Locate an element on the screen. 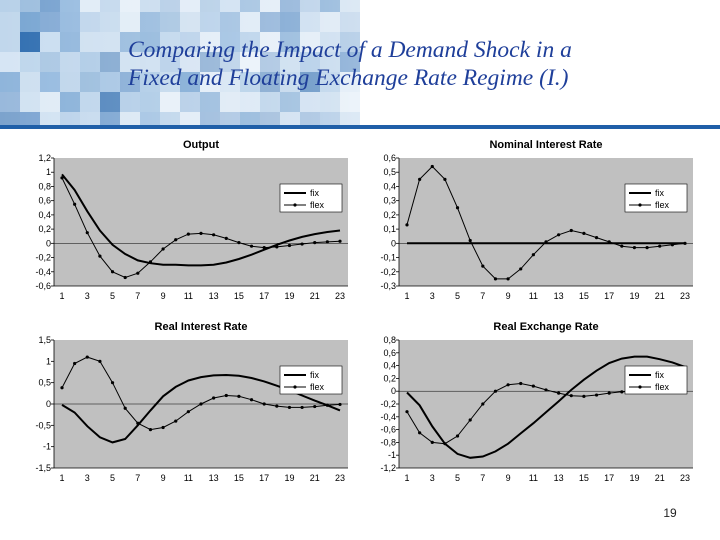 Image resolution: width=720 pixels, height=540 pixels. legend-label-fix: fix is located at coordinates (660, 375).